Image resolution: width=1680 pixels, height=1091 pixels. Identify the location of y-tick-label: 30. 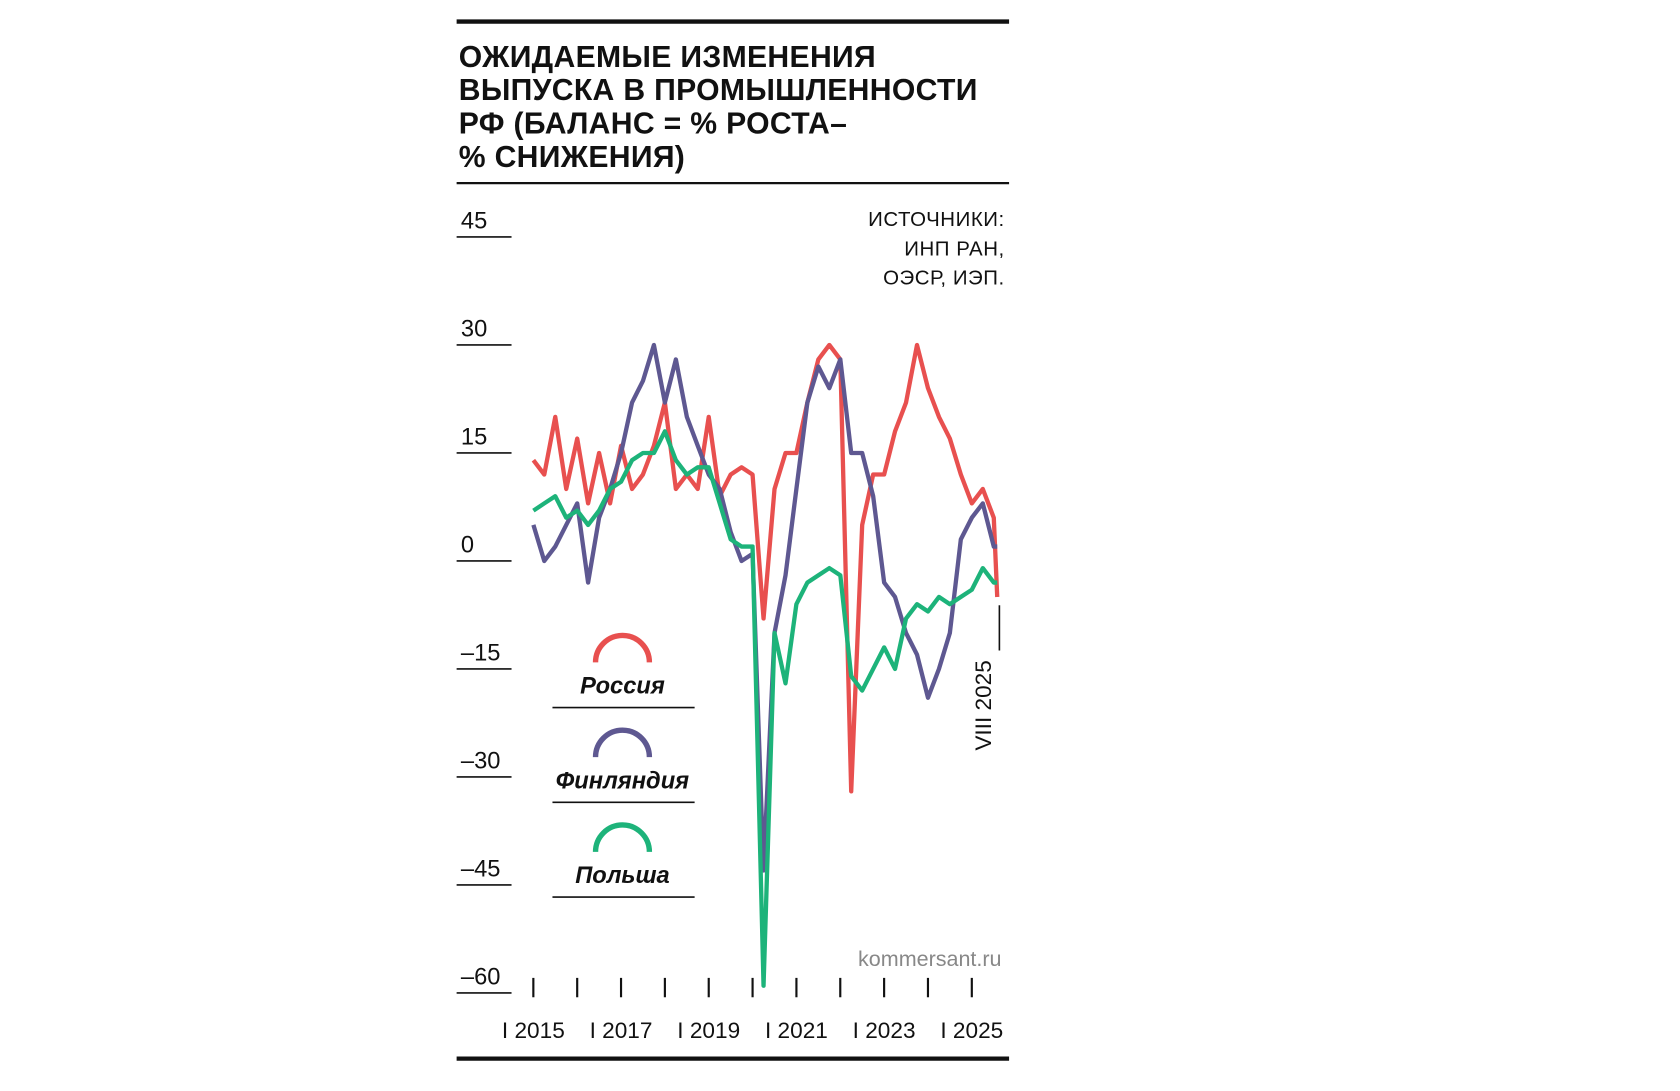
(474, 329).